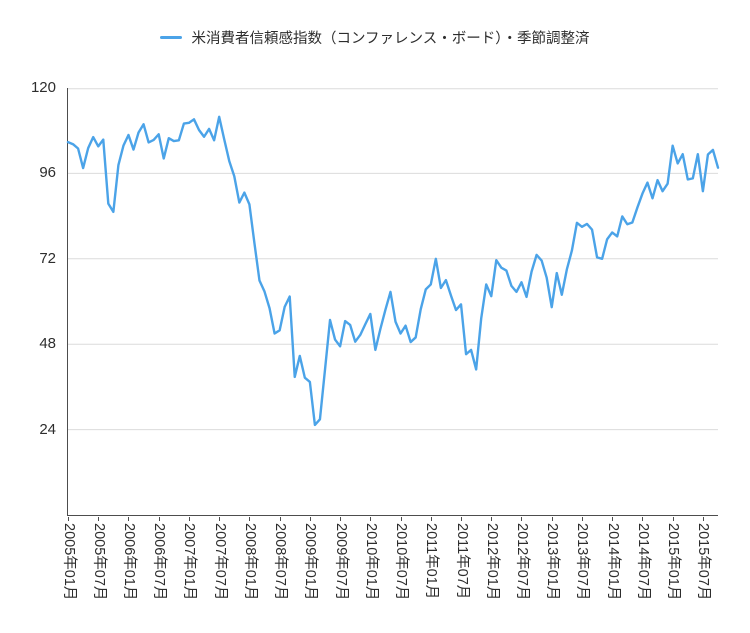 This screenshot has width=750, height=633. What do you see at coordinates (47, 429) in the screenshot?
I see `y-tick-label: 24` at bounding box center [47, 429].